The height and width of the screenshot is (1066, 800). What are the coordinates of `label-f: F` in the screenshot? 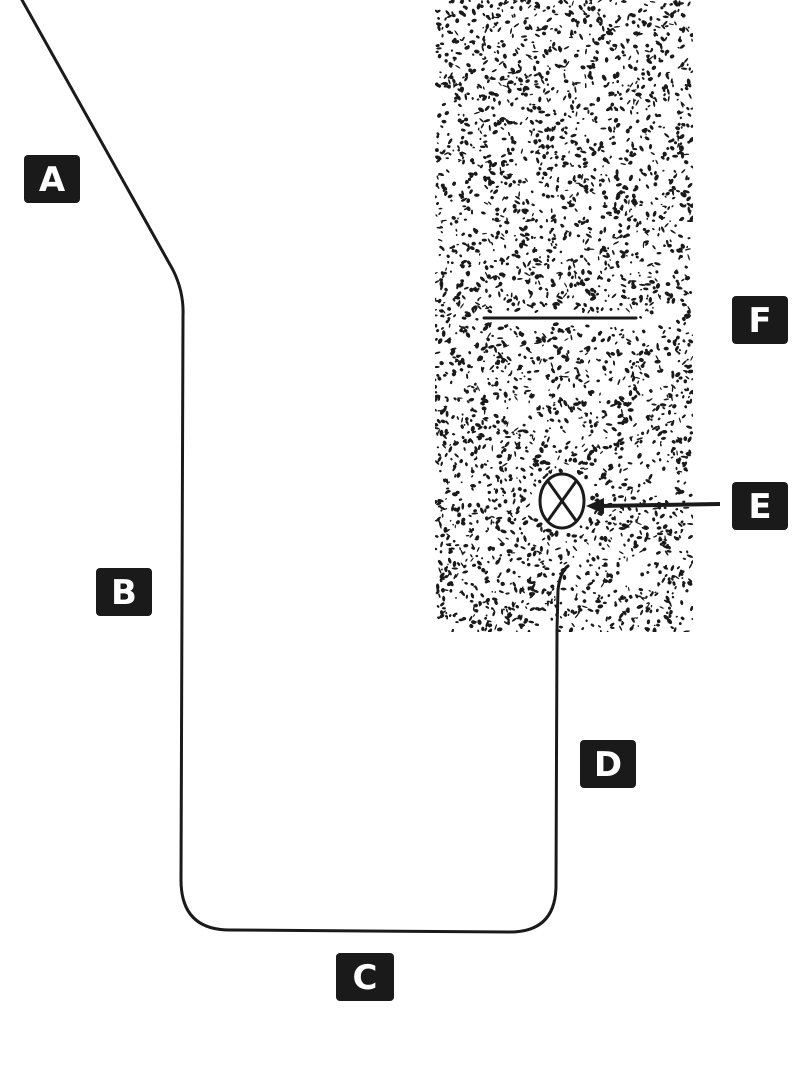 It's located at (760, 320).